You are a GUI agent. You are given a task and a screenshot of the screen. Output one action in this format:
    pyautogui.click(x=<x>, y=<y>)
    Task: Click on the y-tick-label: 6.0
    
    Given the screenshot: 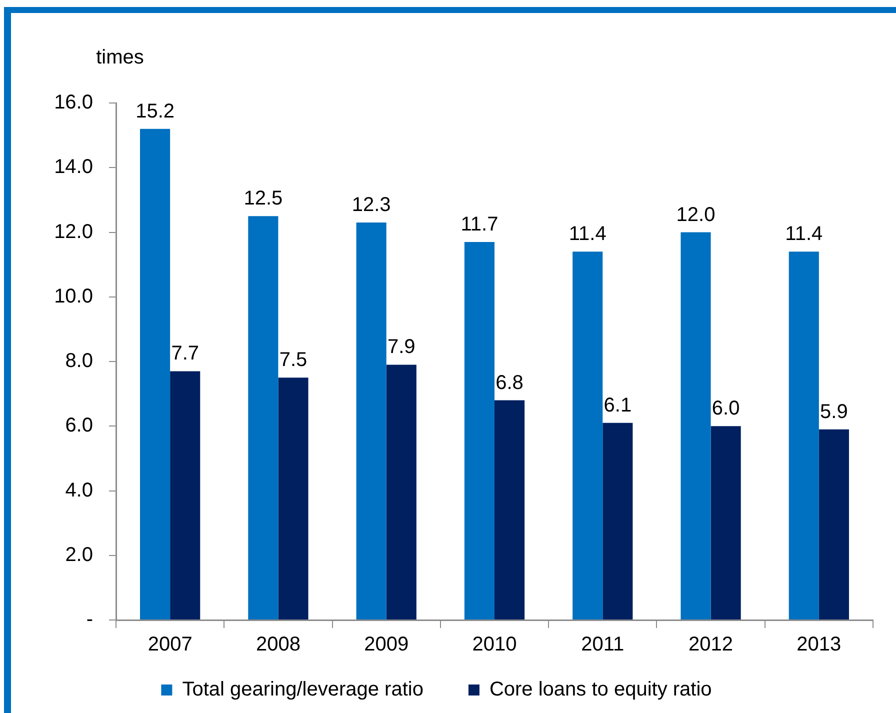 What is the action you would take?
    pyautogui.click(x=79, y=425)
    